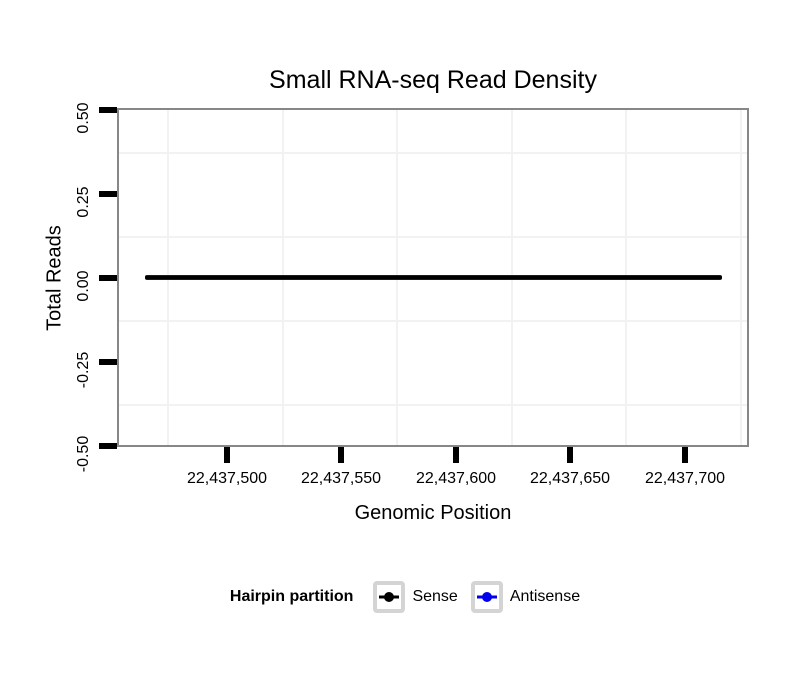  What do you see at coordinates (433, 513) in the screenshot?
I see `x-axis-title: Genomic Position` at bounding box center [433, 513].